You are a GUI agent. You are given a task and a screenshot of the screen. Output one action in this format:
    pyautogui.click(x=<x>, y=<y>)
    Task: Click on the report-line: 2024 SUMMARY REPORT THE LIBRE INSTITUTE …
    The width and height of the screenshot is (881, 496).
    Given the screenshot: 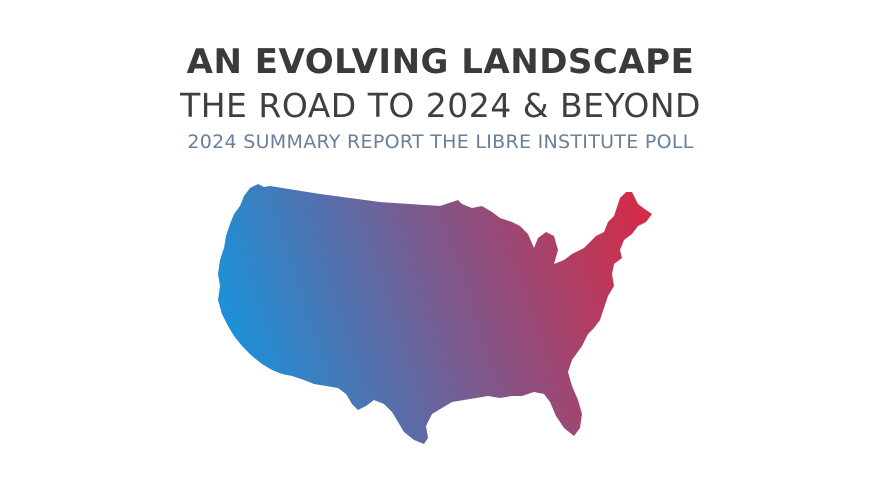 What is the action you would take?
    pyautogui.click(x=440, y=142)
    